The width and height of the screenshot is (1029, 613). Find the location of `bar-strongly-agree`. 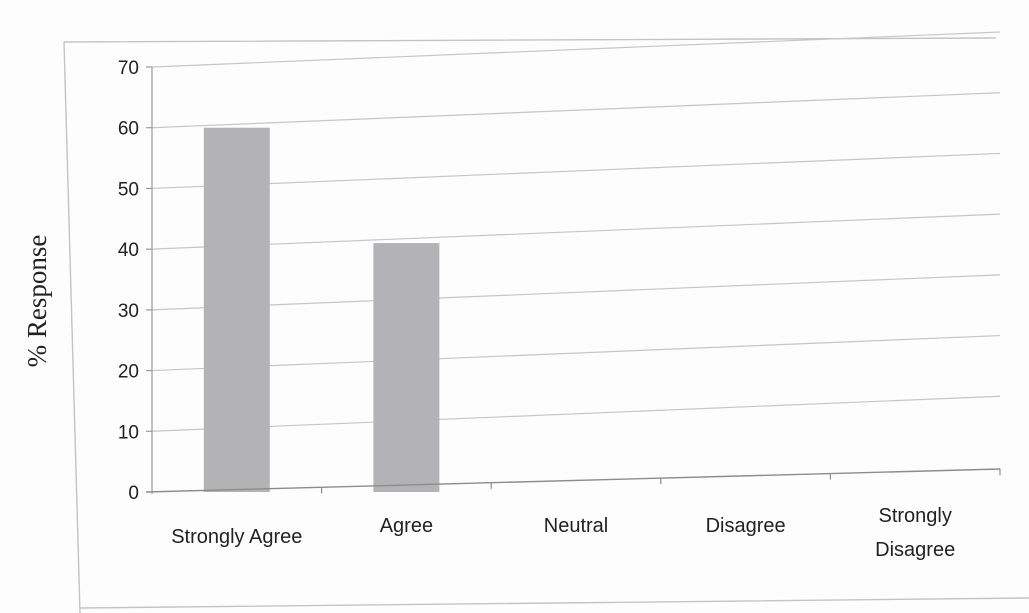

bar-strongly-agree is located at coordinates (236, 309).